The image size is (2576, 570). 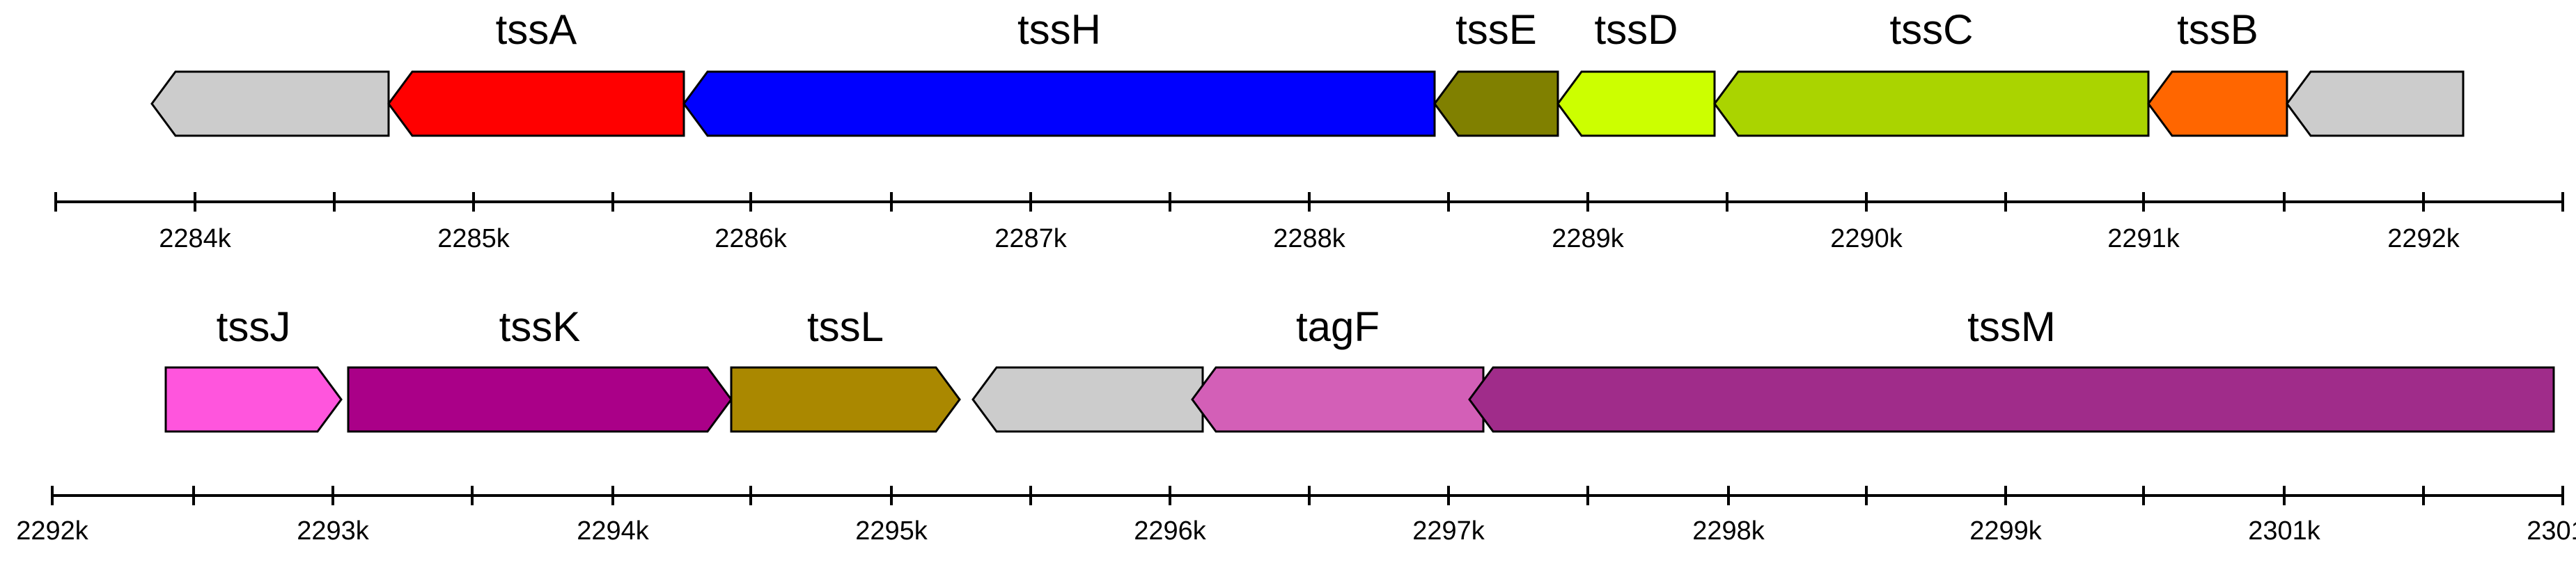 I want to click on axis-tick-label: 2289k, so click(x=1589, y=238).